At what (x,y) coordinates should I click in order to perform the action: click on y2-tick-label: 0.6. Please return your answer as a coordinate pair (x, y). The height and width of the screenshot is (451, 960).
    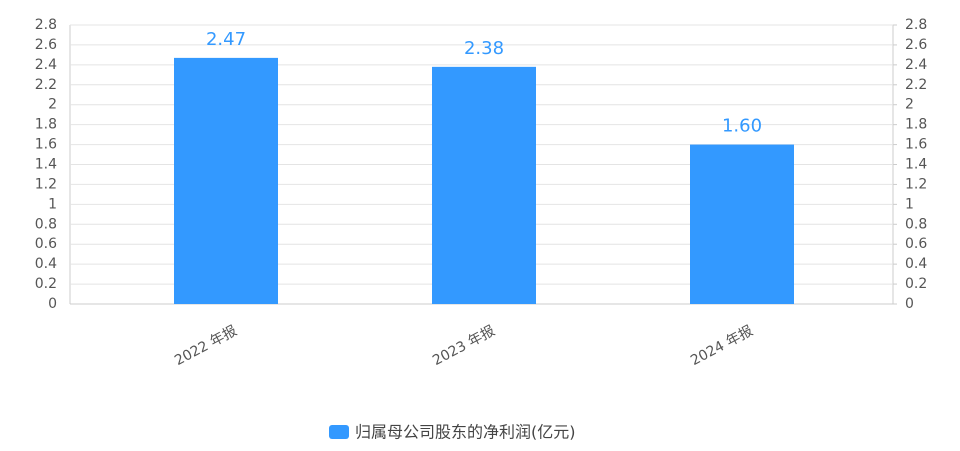
    Looking at the image, I should click on (916, 244).